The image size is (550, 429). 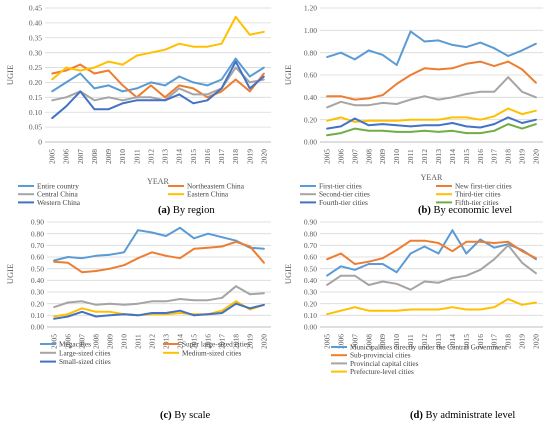 What do you see at coordinates (58, 186) in the screenshot?
I see `legend-label: Entire country` at bounding box center [58, 186].